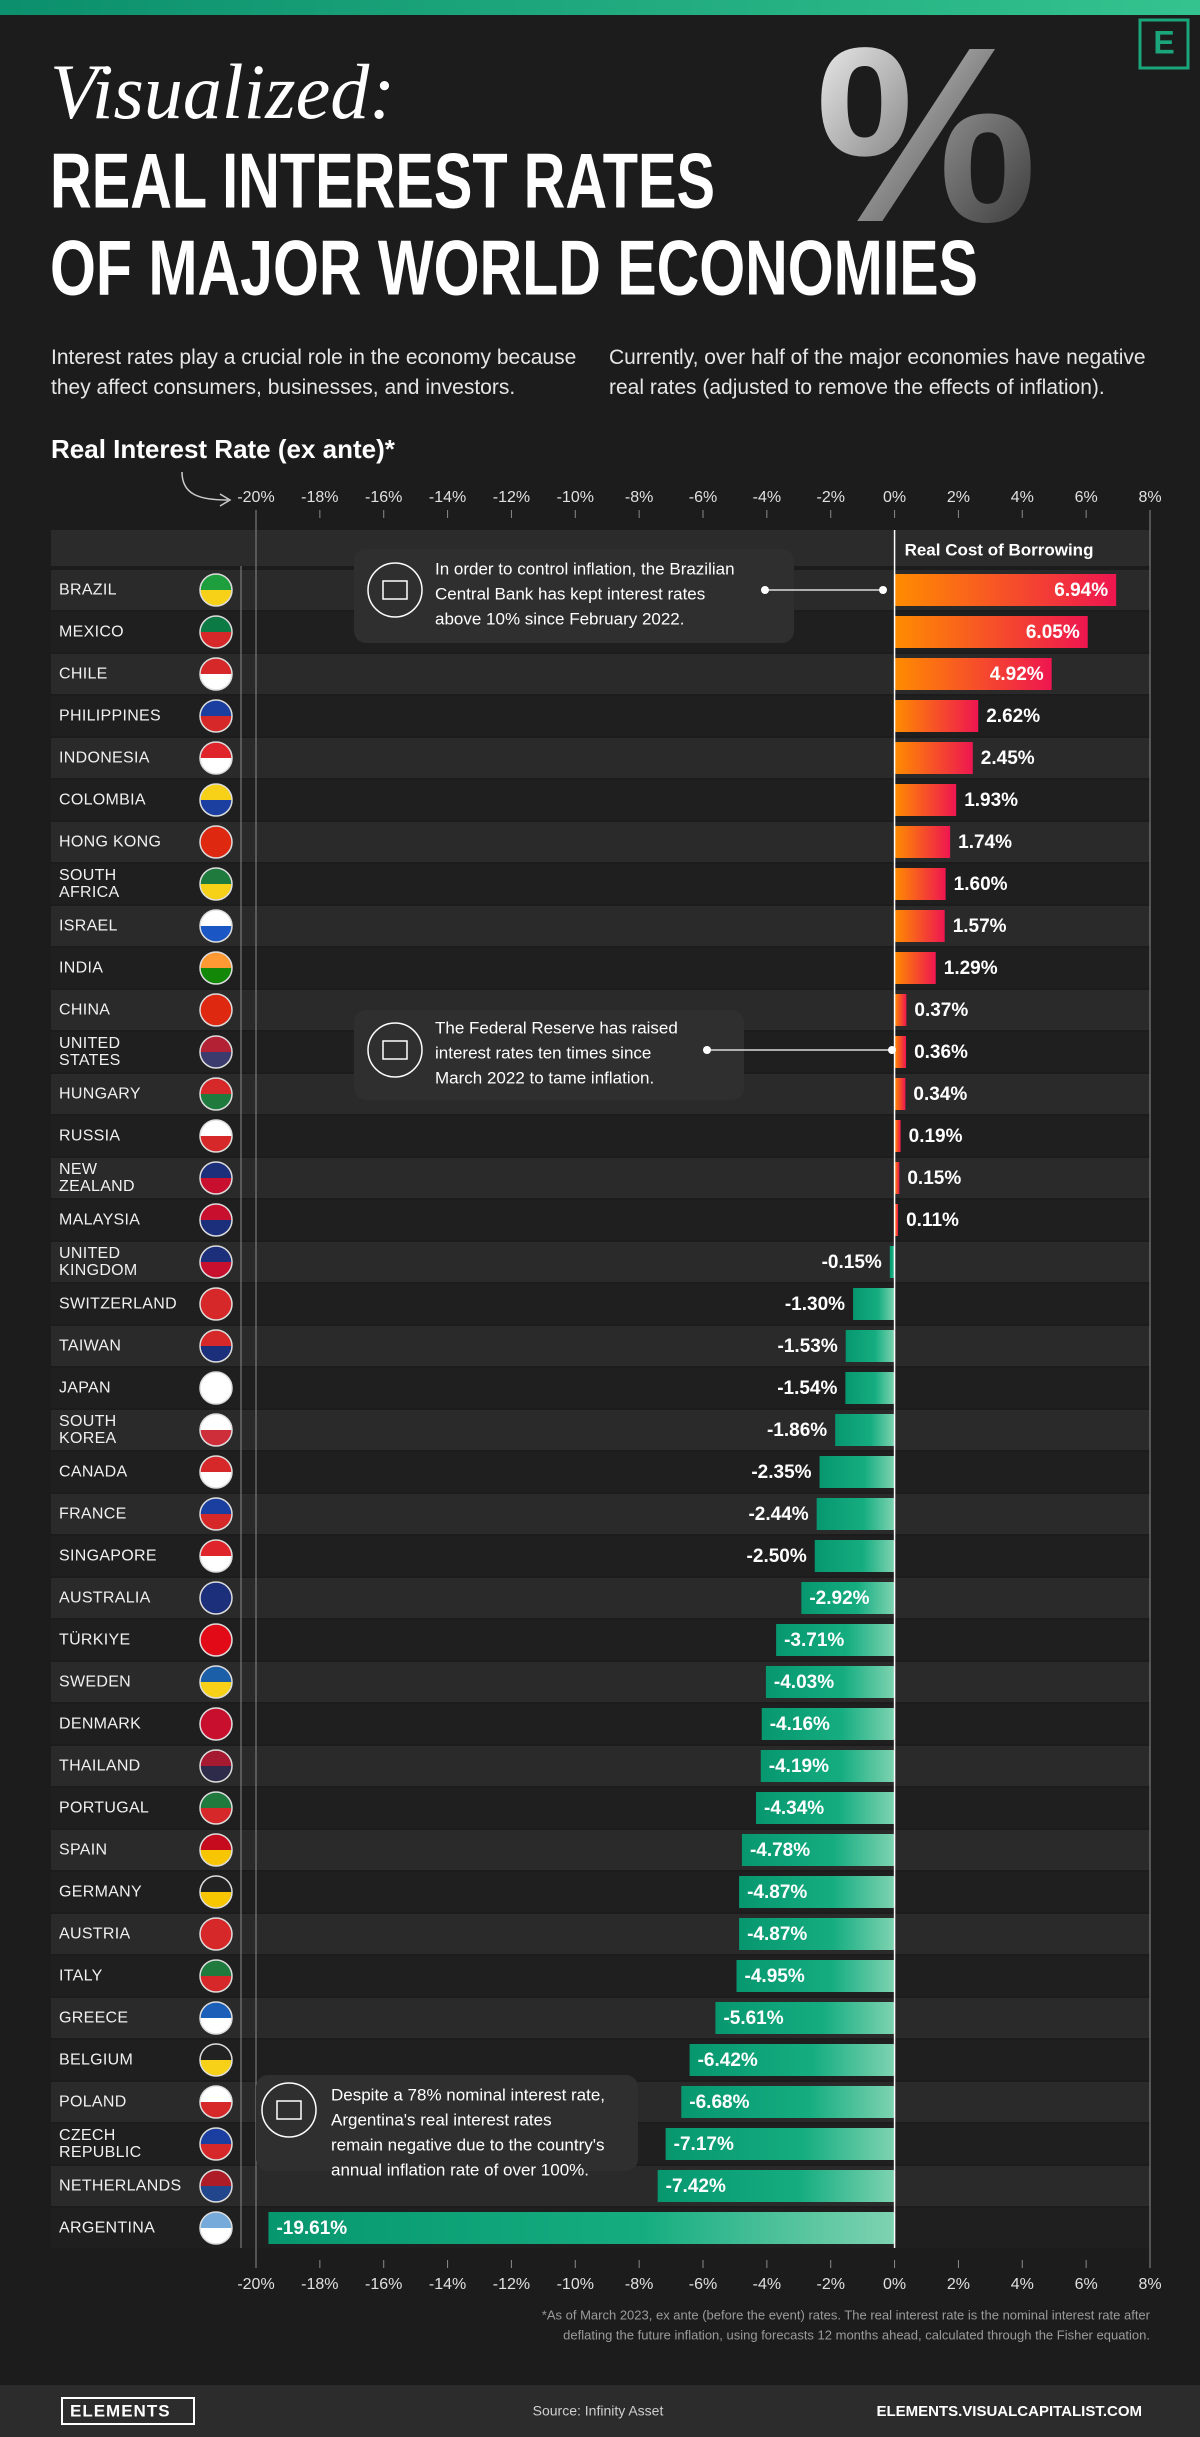 The height and width of the screenshot is (2437, 1200). I want to click on label-arrow, so click(205, 486).